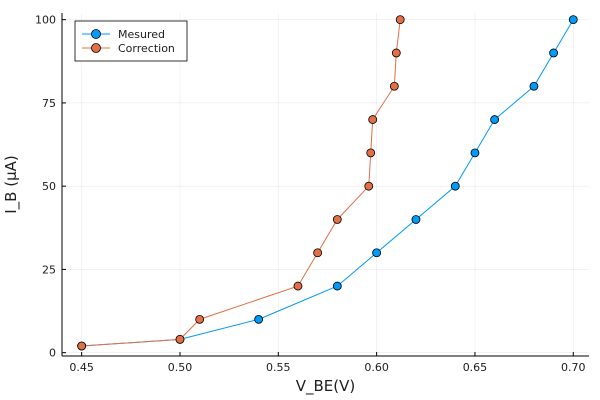  I want to click on x-tick-label: 0.70, so click(573, 367).